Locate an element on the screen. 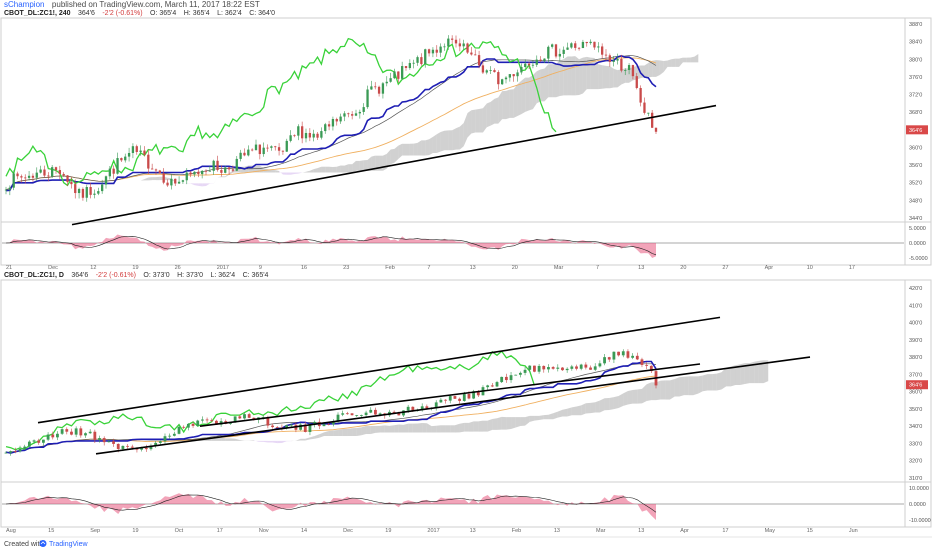 The height and width of the screenshot is (550, 932). price-tick-label: 348'0 is located at coordinates (915, 201).